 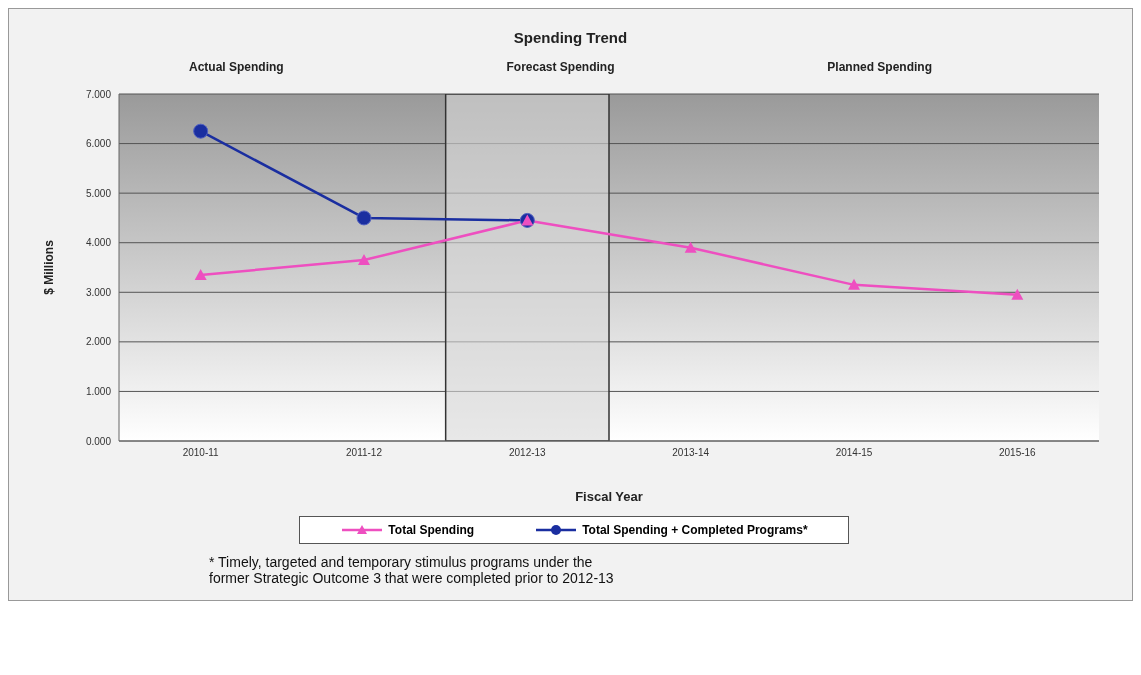 I want to click on legend-label: Total Spending, so click(x=431, y=530).